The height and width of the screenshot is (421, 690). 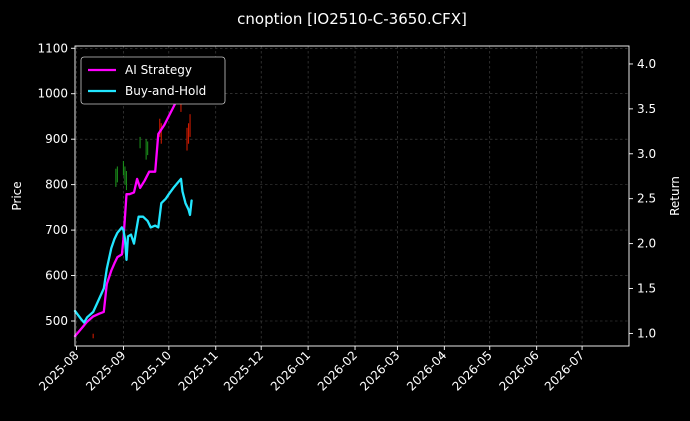 What do you see at coordinates (472, 370) in the screenshot?
I see `x-tick-label: 2026-05` at bounding box center [472, 370].